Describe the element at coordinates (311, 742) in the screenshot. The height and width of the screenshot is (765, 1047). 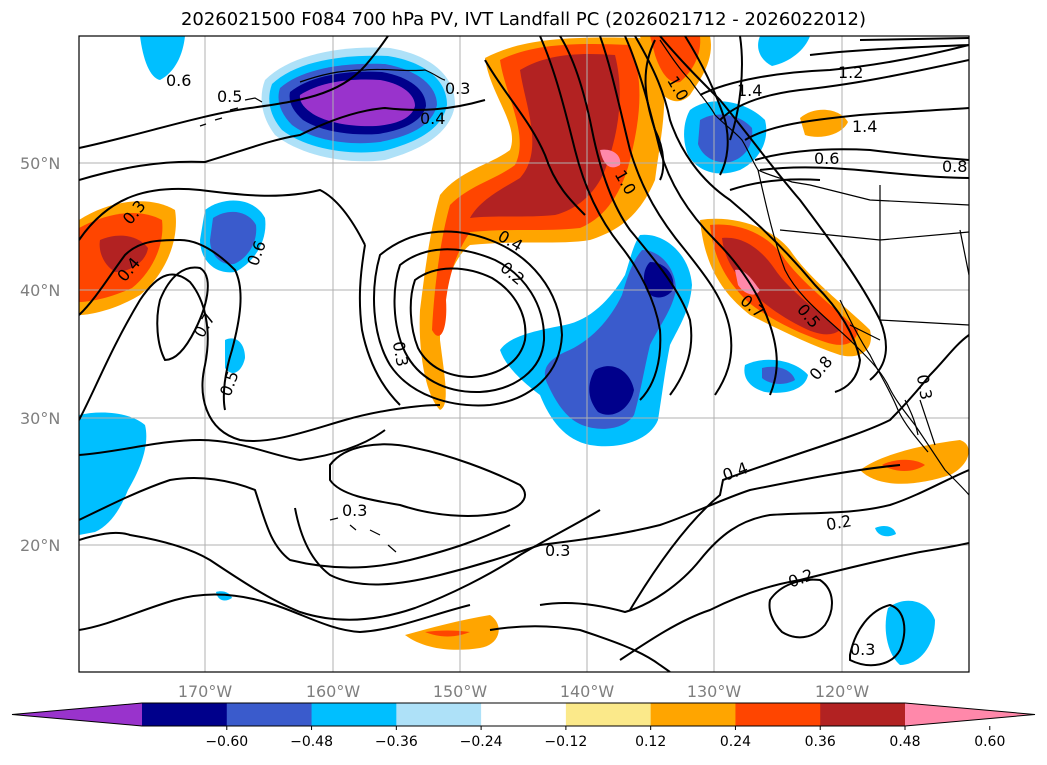
I see `colorbar-tick-label: −0.48` at that location.